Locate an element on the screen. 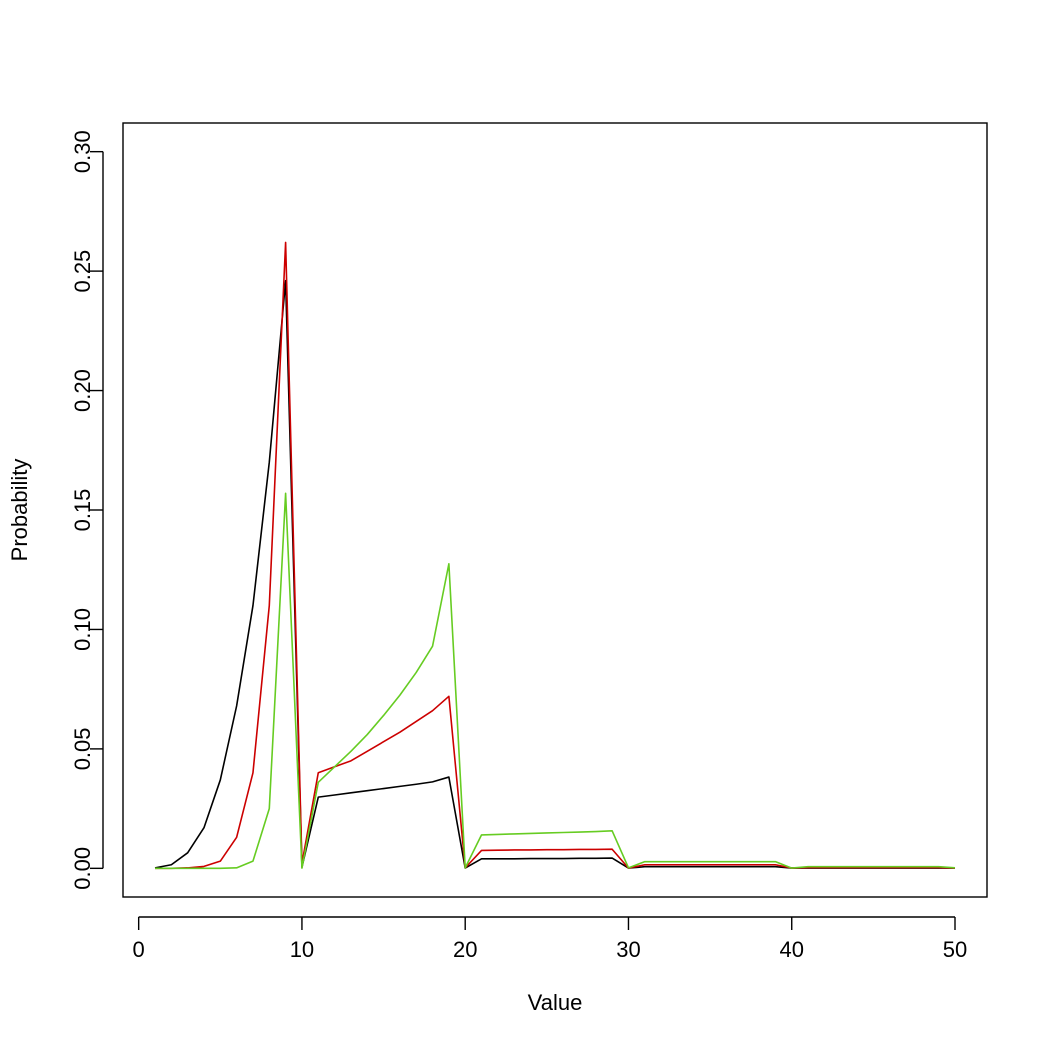 The width and height of the screenshot is (1050, 1050). x-tick-label: 10 is located at coordinates (302, 949).